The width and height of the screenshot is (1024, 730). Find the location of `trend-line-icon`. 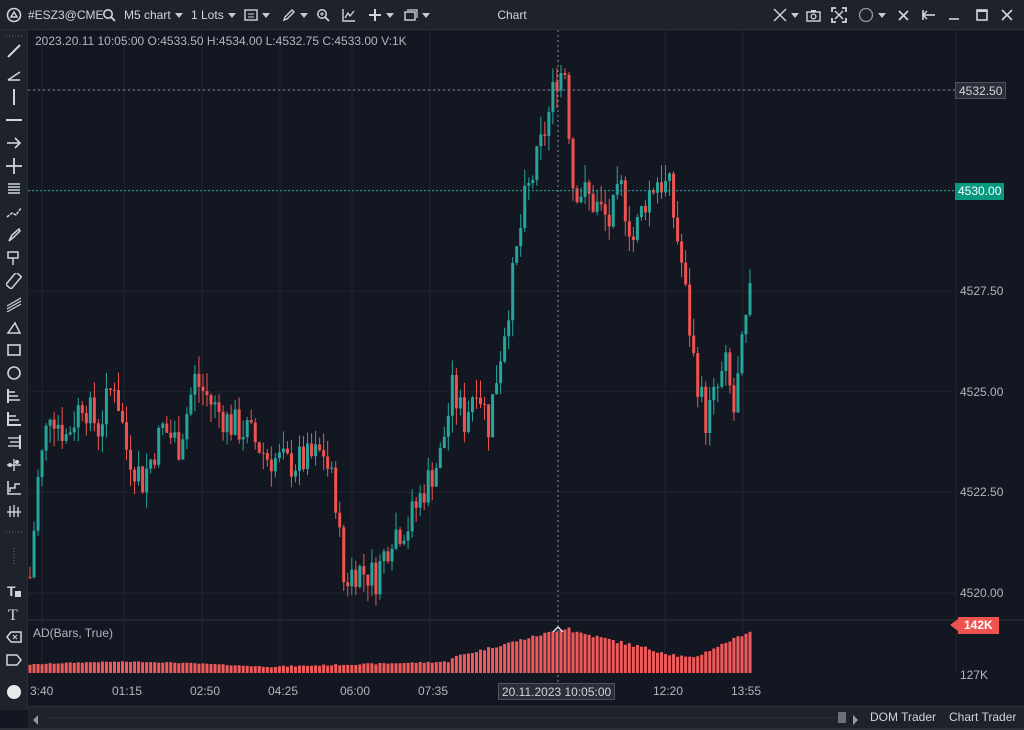

trend-line-icon is located at coordinates (14, 51).